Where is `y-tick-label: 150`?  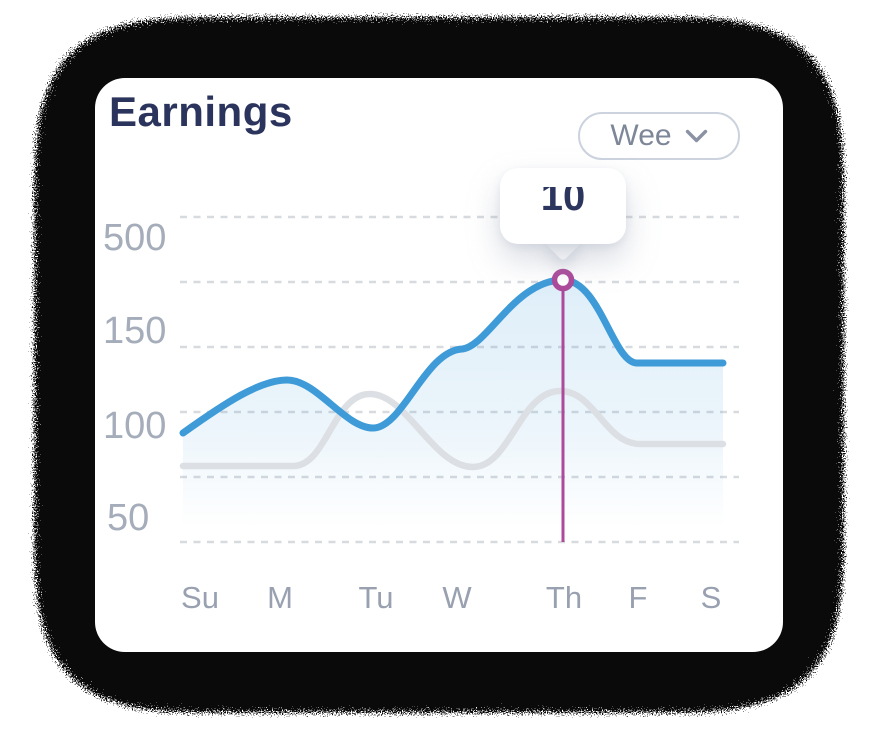 y-tick-label: 150 is located at coordinates (134, 331).